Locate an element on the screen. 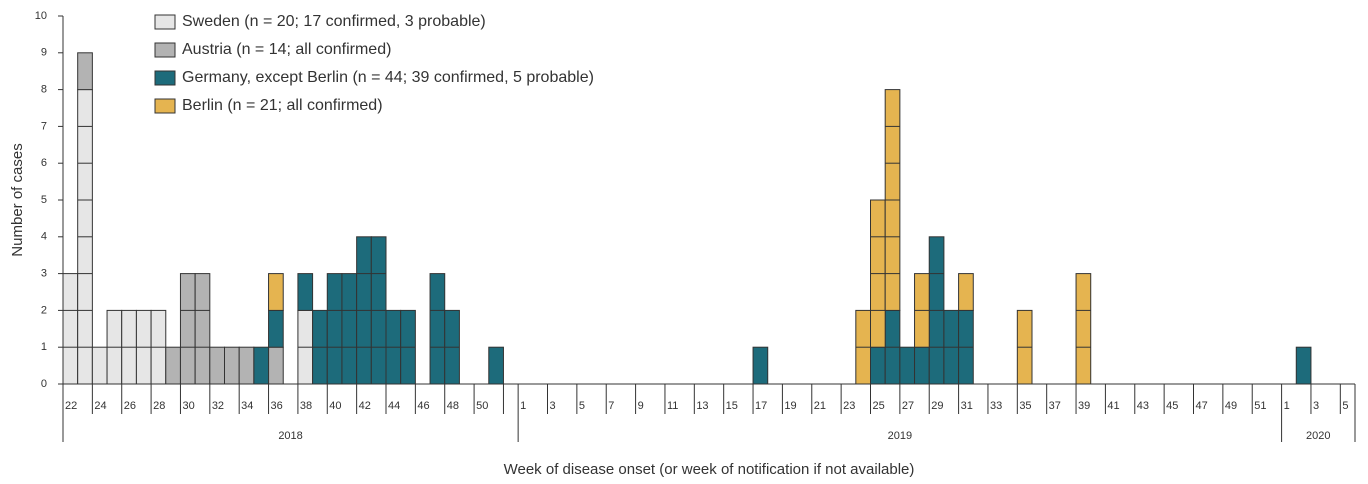 This screenshot has height=484, width=1368. x-tick-label: 22 is located at coordinates (71, 406).